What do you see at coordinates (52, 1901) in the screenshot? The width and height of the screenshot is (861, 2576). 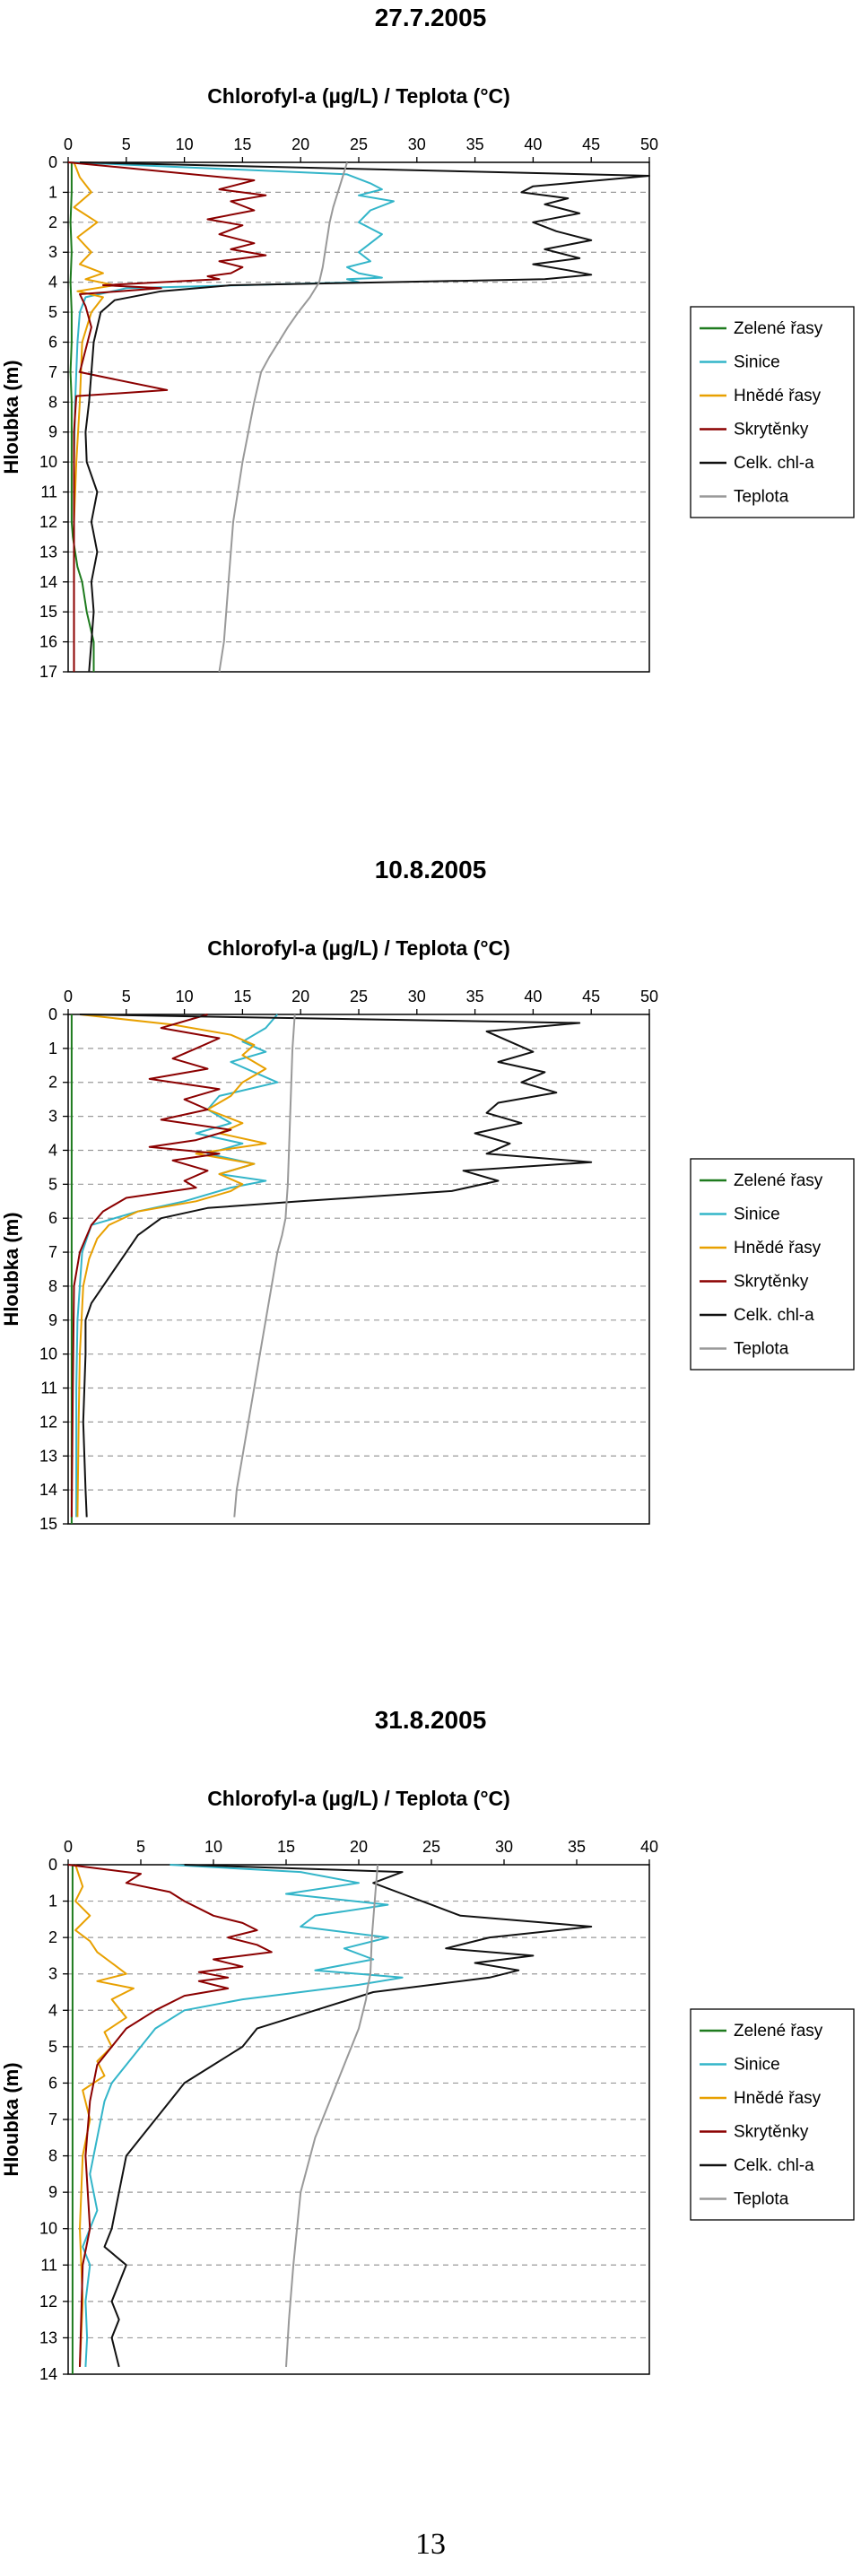 I see `y-tick-label: 1` at bounding box center [52, 1901].